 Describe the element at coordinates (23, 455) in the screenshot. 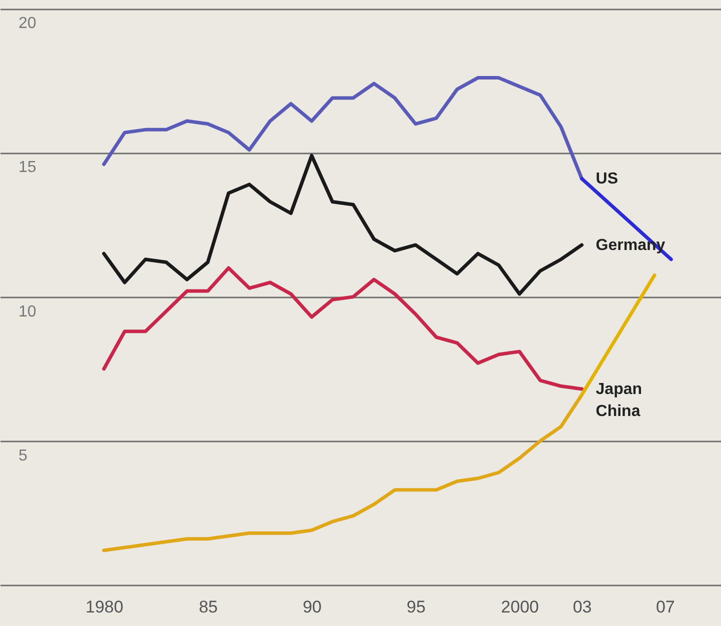

I see `y-tick-label: 5` at that location.